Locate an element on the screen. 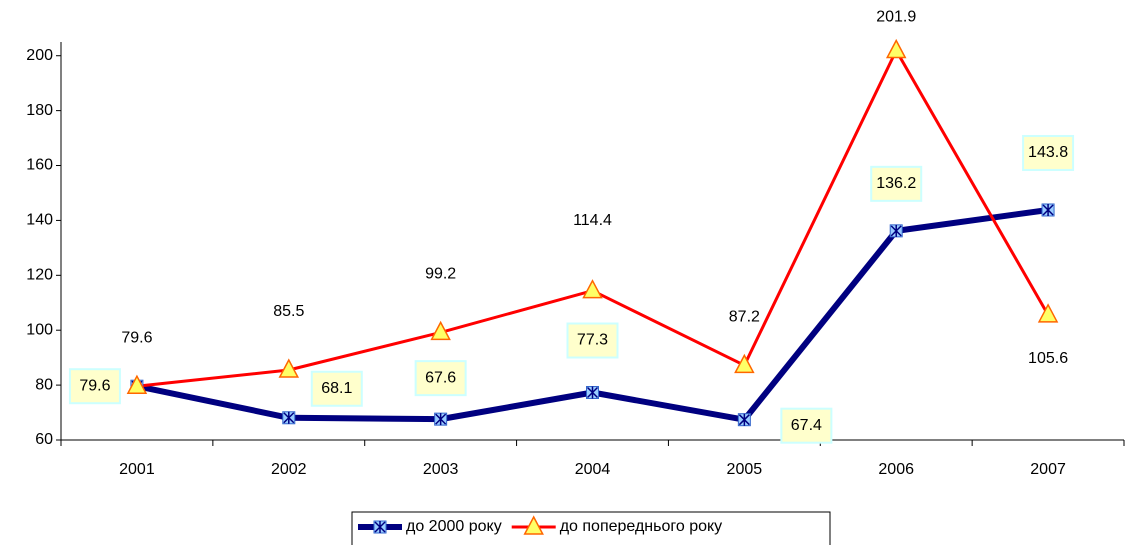  x-tick-label: 2002 is located at coordinates (289, 469).